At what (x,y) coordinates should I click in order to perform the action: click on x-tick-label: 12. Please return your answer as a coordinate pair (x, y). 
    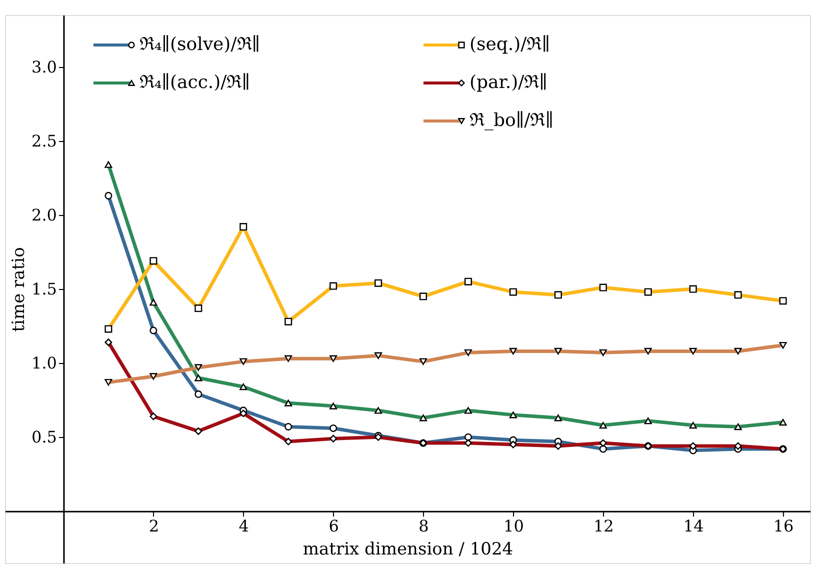
    Looking at the image, I should click on (603, 526).